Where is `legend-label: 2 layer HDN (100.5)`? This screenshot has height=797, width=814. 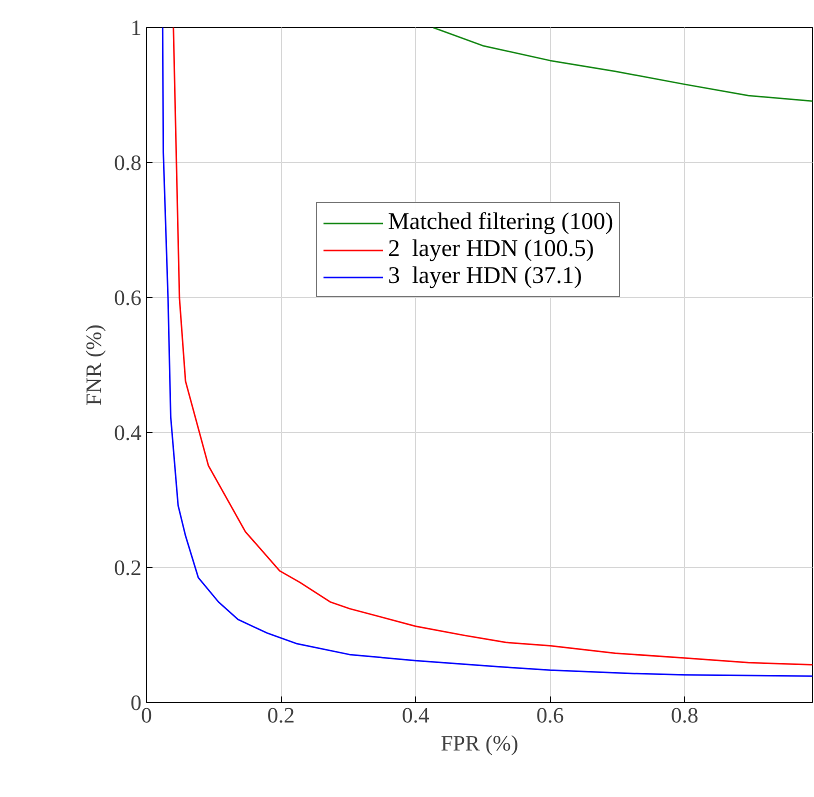
legend-label: 2 layer HDN (100.5) is located at coordinates (491, 249).